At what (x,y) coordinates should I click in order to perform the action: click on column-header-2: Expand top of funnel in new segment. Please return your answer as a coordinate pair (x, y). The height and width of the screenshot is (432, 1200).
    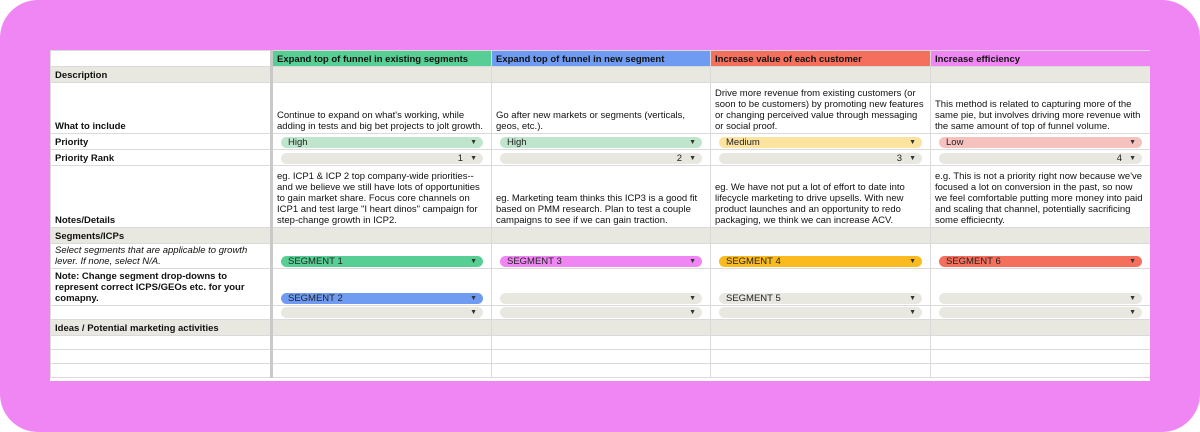
    Looking at the image, I should click on (601, 58).